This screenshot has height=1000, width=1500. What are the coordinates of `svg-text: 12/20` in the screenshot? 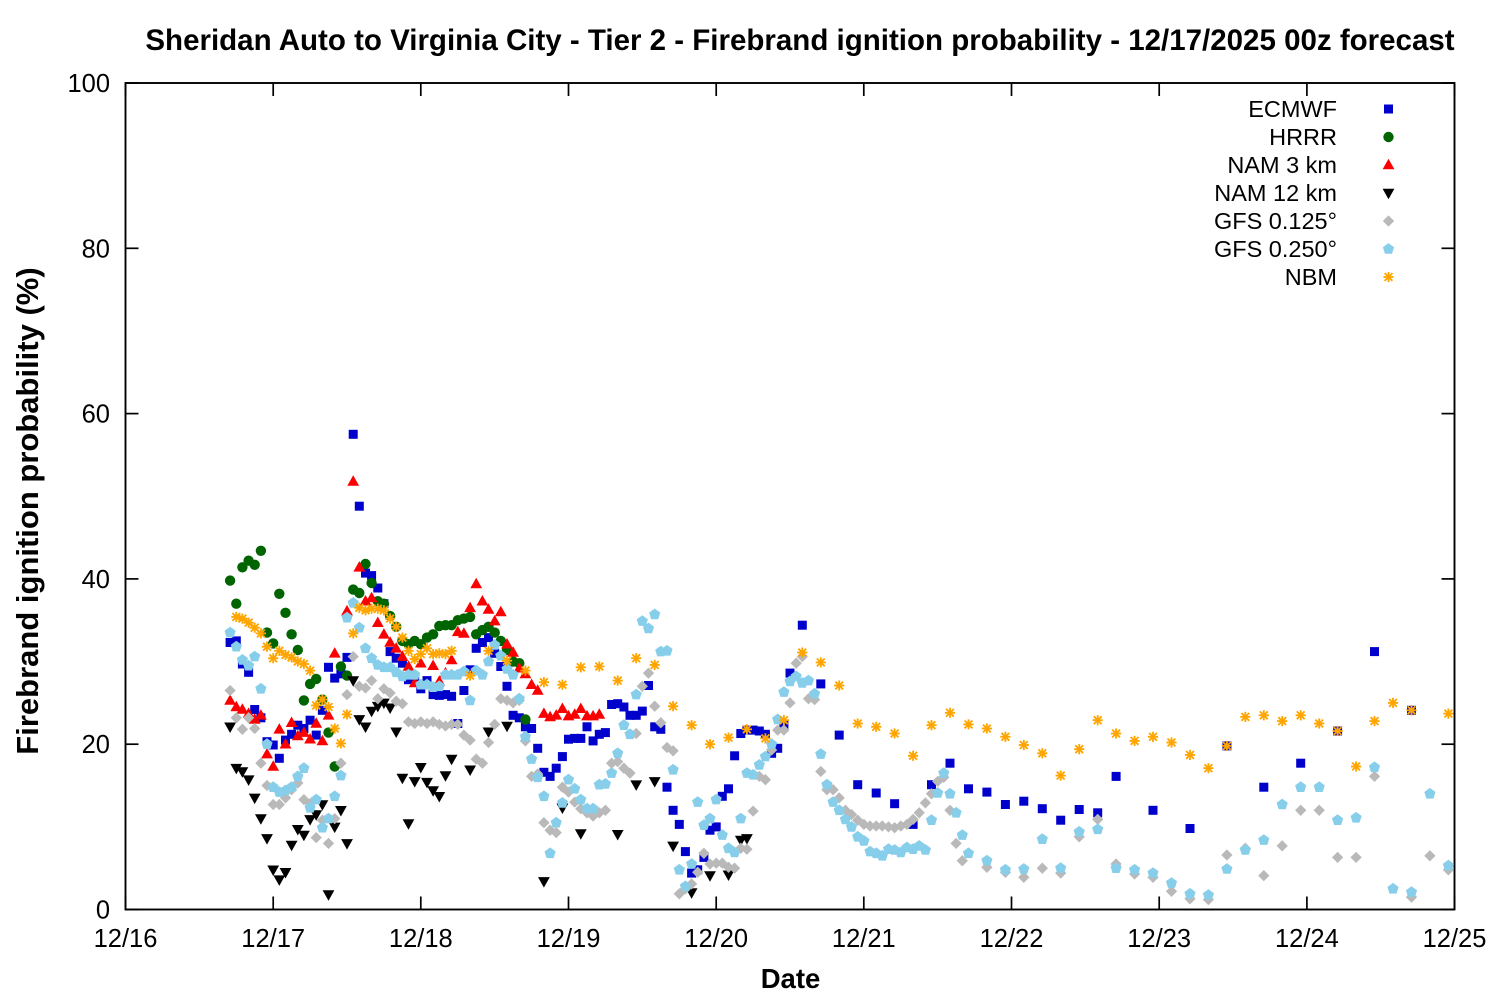 It's located at (716, 939).